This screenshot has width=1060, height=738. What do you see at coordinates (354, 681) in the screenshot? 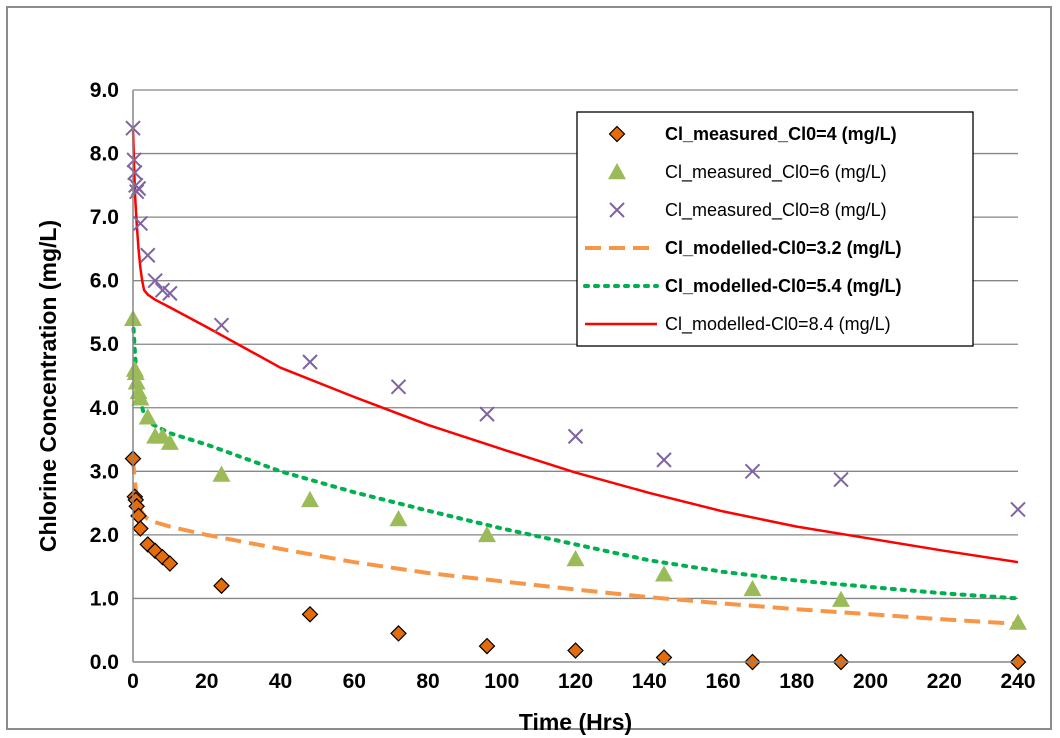
I see `x-tick-label: 60` at bounding box center [354, 681].